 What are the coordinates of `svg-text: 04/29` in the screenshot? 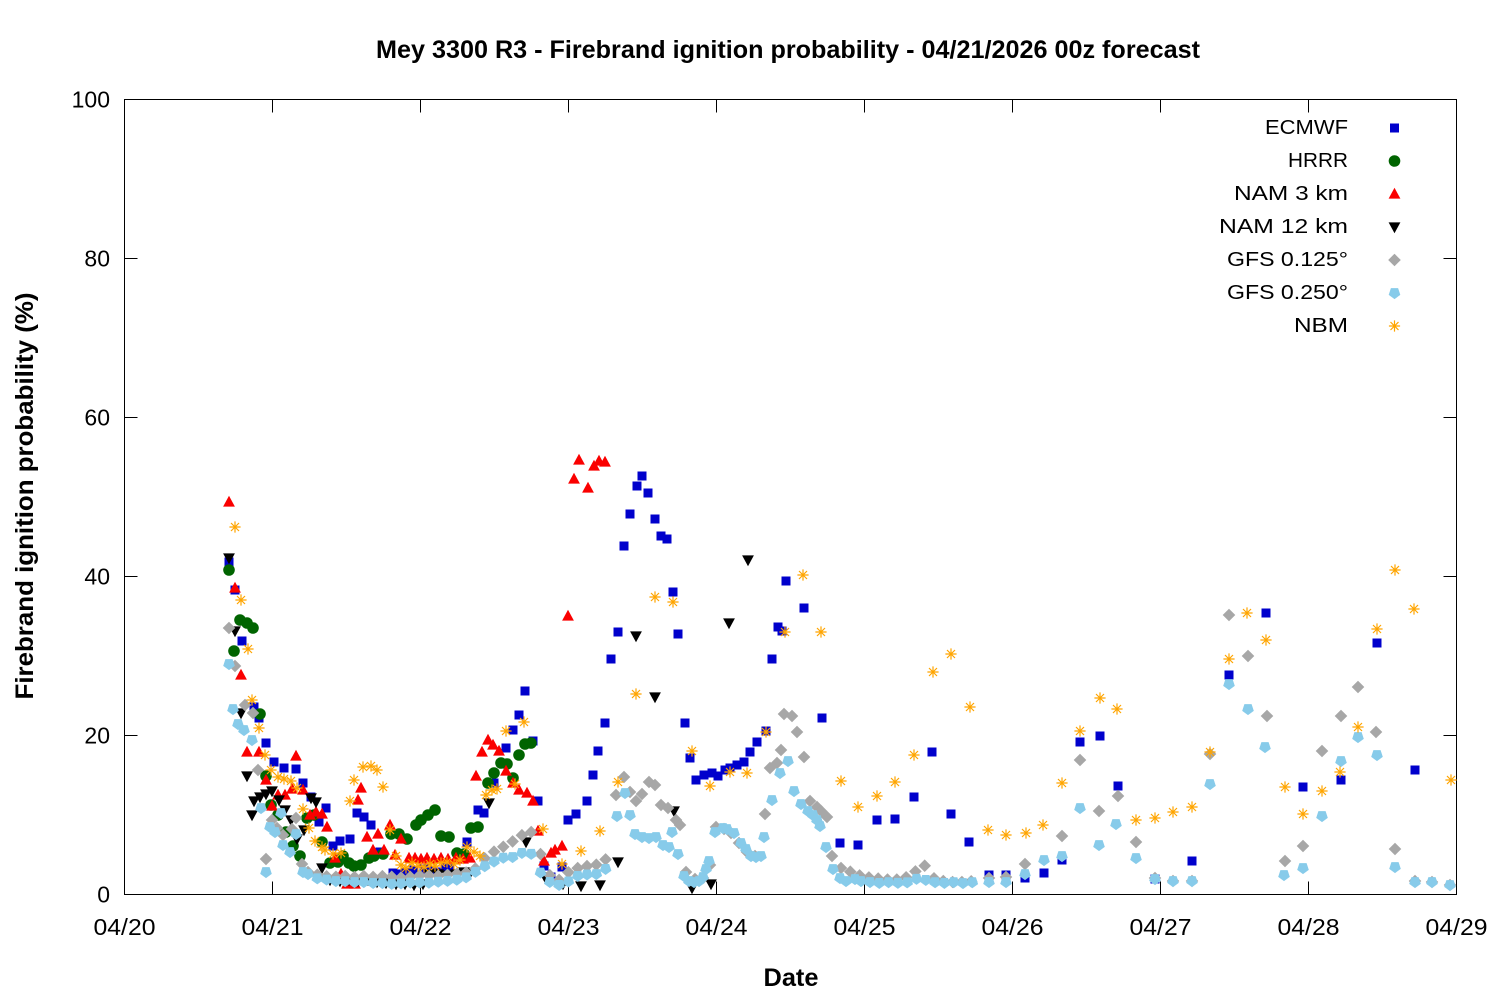 It's located at (1457, 927).